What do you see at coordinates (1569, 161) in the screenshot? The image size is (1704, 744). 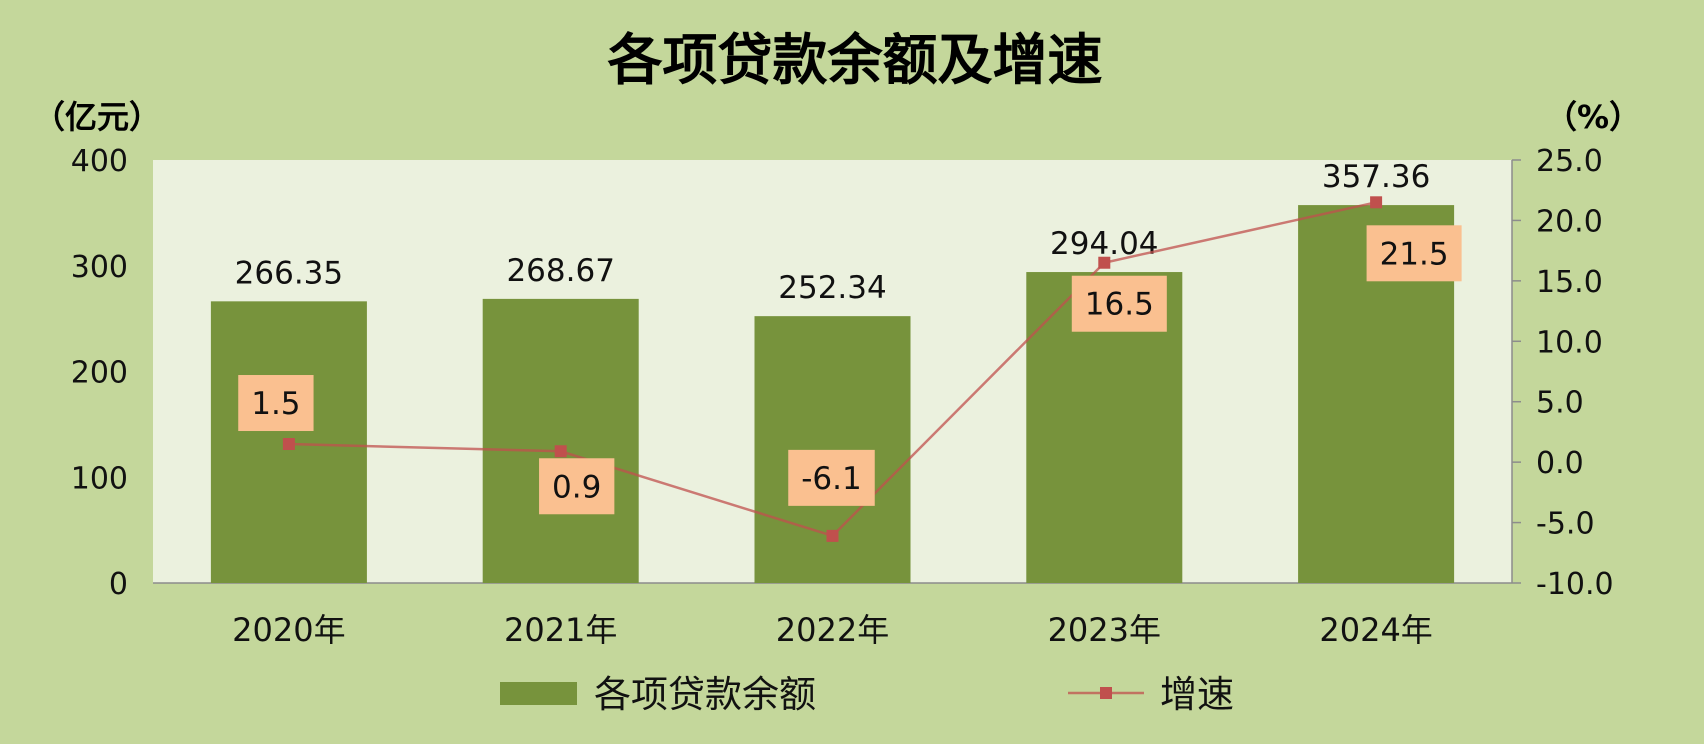 I see `right-axis-tick-label: 25.0` at bounding box center [1569, 161].